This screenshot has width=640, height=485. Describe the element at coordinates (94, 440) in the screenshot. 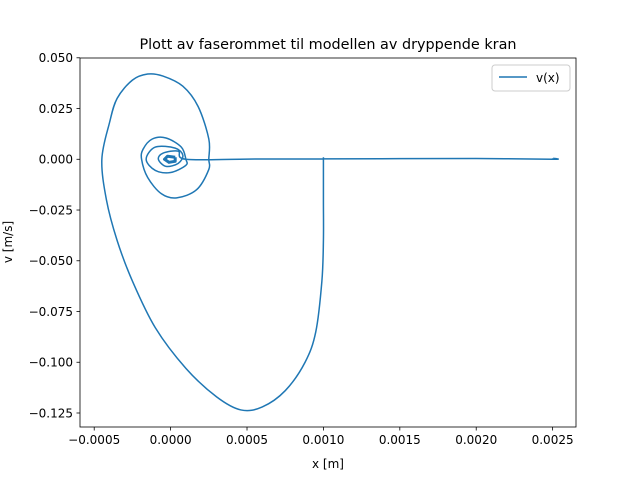

I see `x-tick-label: −0.0005` at that location.